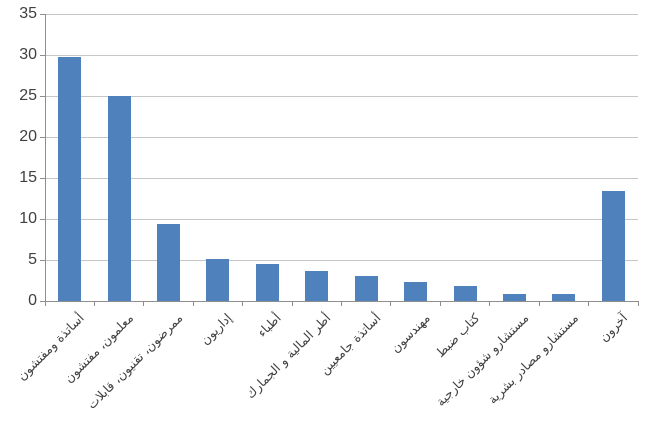 This screenshot has height=428, width=651. What do you see at coordinates (45, 157) in the screenshot?
I see `y-axis-line` at bounding box center [45, 157].